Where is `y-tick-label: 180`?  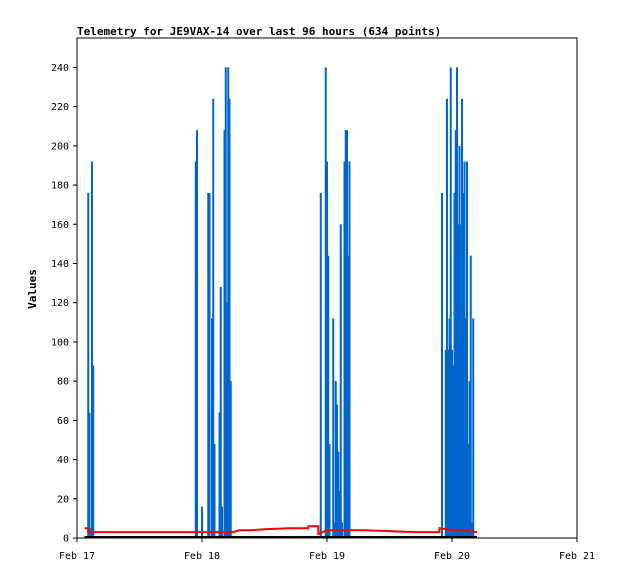 y-tick-label: 180 is located at coordinates (60, 186).